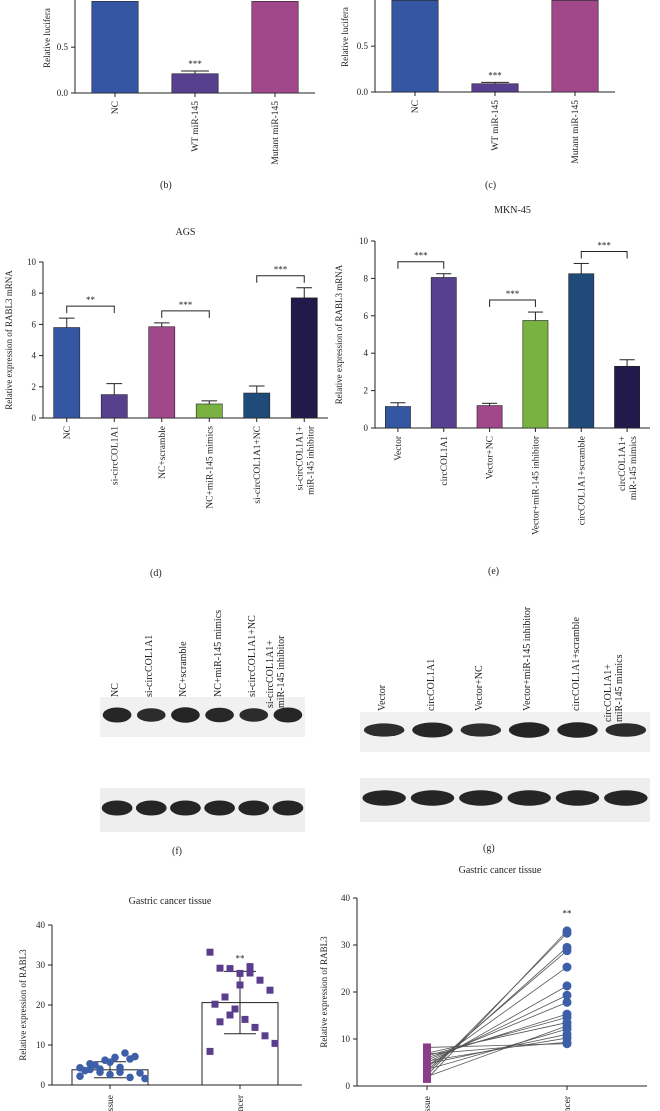  Describe the element at coordinates (445, 461) in the screenshot. I see `x-tick-label: circCOL1A1` at that location.